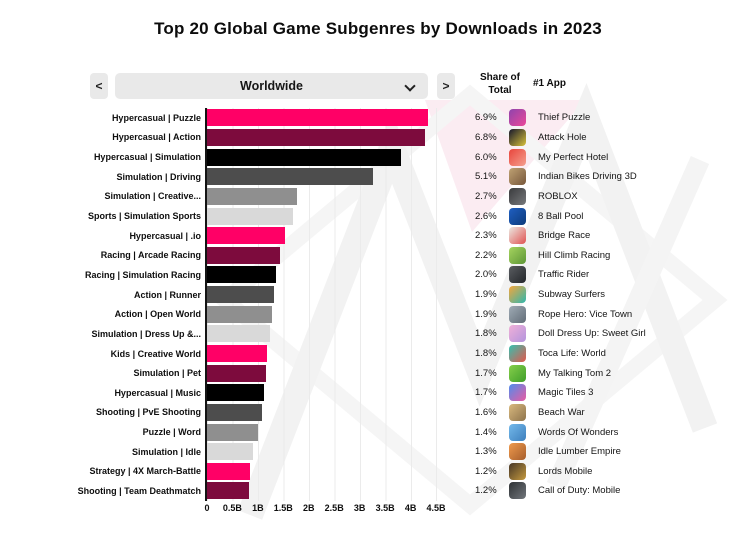 The width and height of the screenshot is (756, 537). I want to click on subgenre-label: Simulation | Pet, so click(167, 373).